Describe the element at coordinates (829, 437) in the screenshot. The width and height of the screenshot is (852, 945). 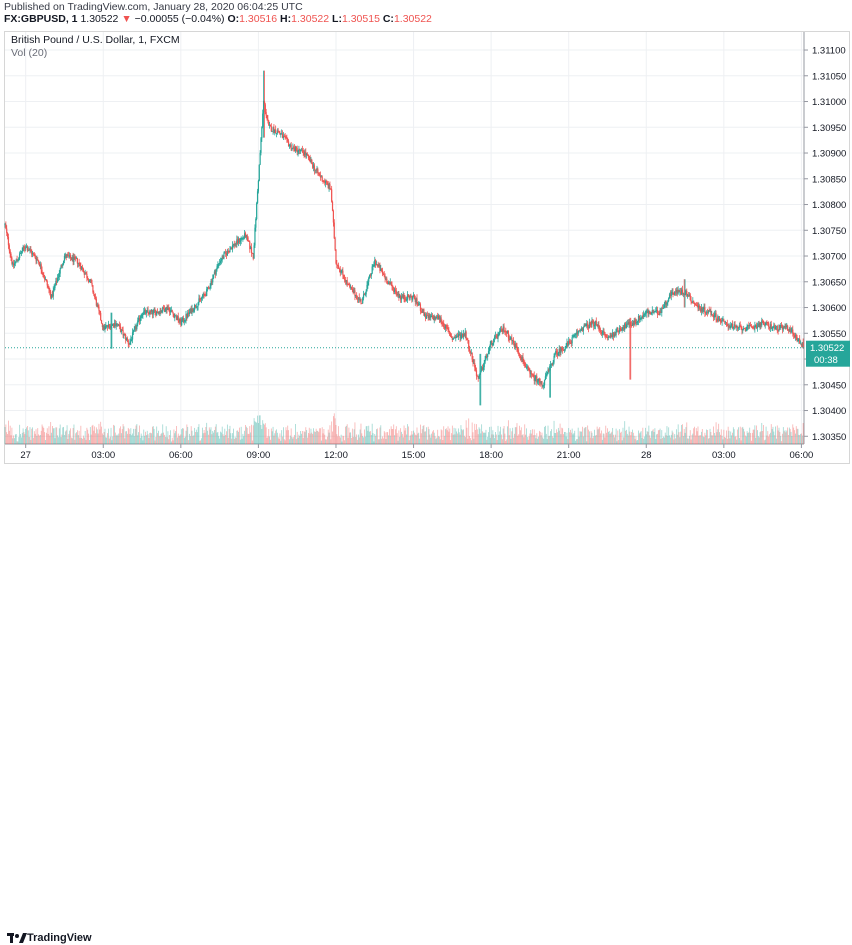
I see `y-axis-tick-label: 1.30350` at that location.